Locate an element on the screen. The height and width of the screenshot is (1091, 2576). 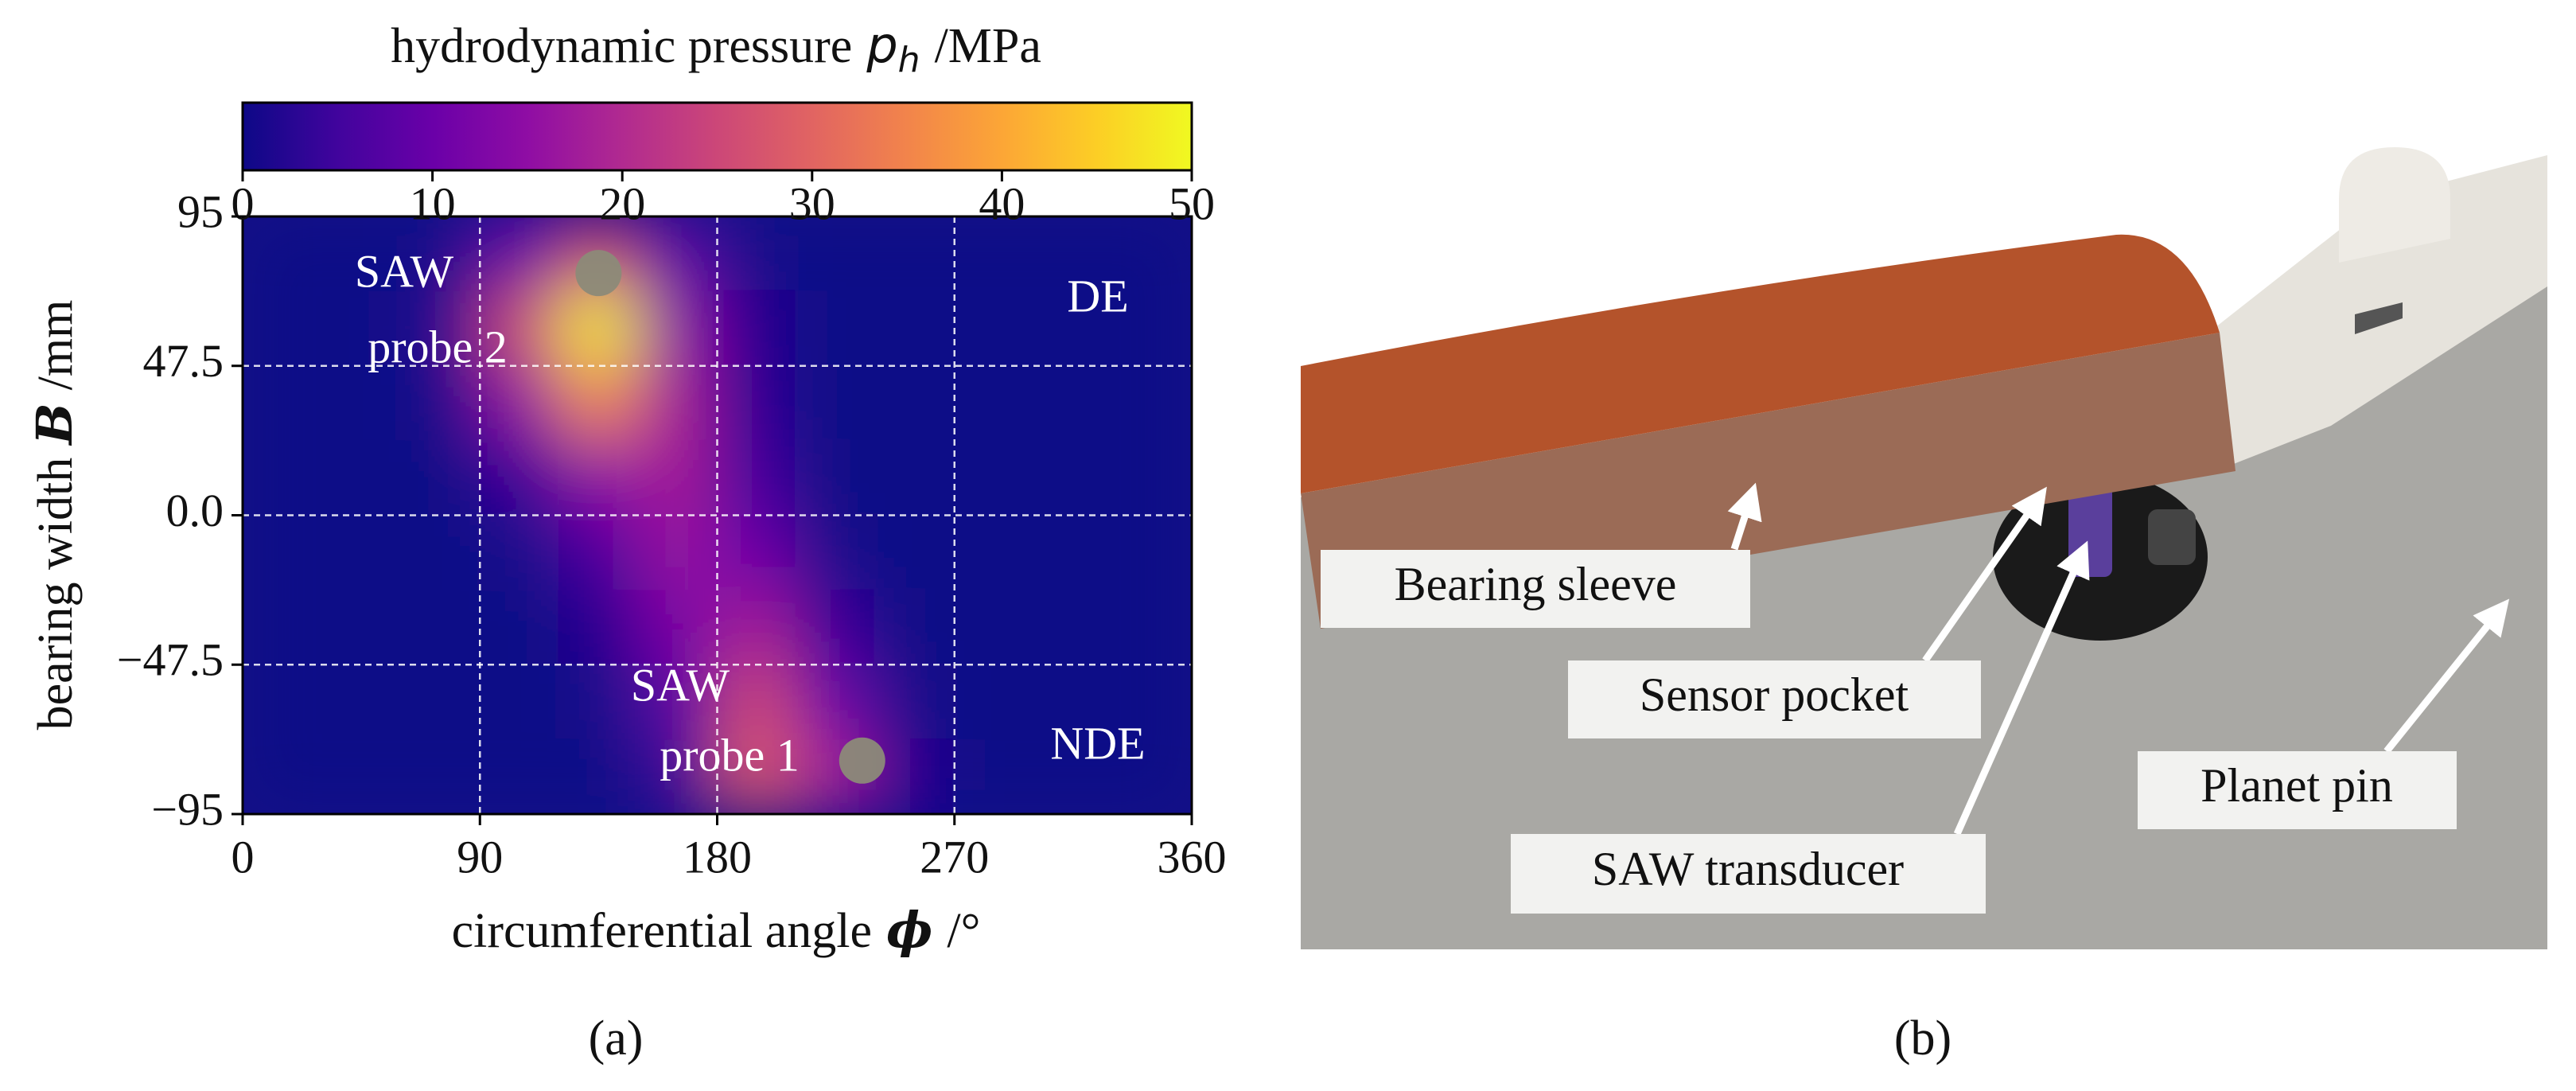
colorbar-title-text: hydrodynamic pressure is located at coordinates (622, 46).